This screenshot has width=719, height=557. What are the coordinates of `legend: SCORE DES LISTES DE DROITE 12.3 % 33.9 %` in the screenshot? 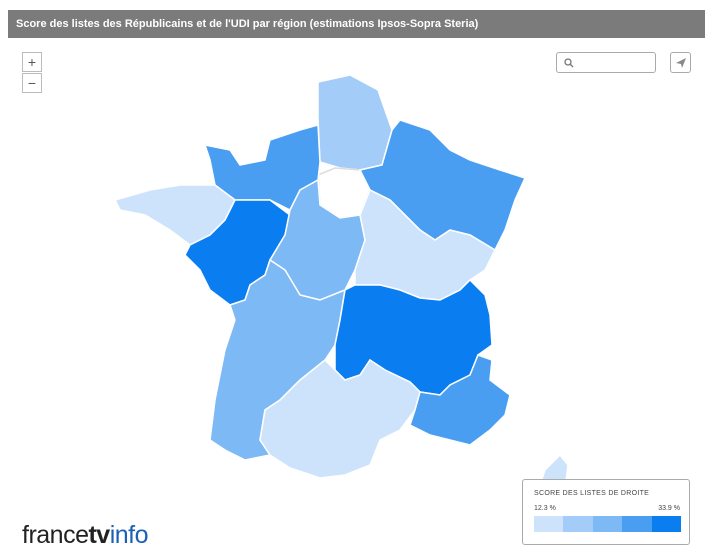 It's located at (606, 512).